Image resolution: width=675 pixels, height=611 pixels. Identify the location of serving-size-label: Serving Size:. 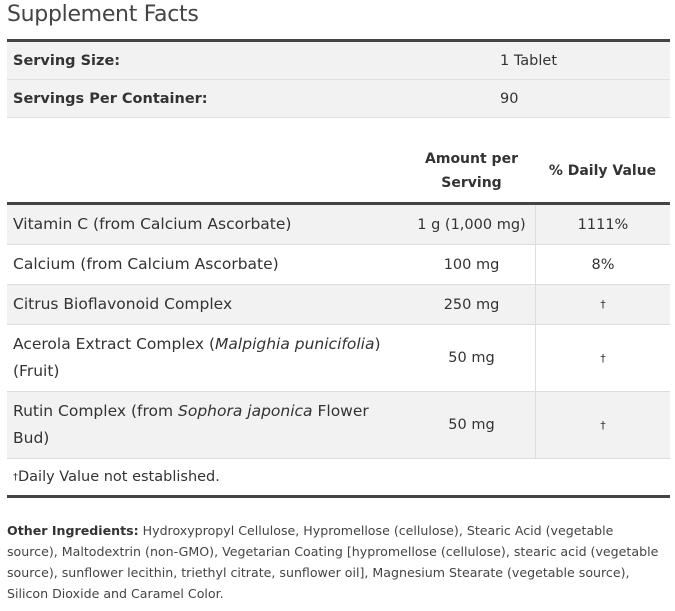
(67, 60).